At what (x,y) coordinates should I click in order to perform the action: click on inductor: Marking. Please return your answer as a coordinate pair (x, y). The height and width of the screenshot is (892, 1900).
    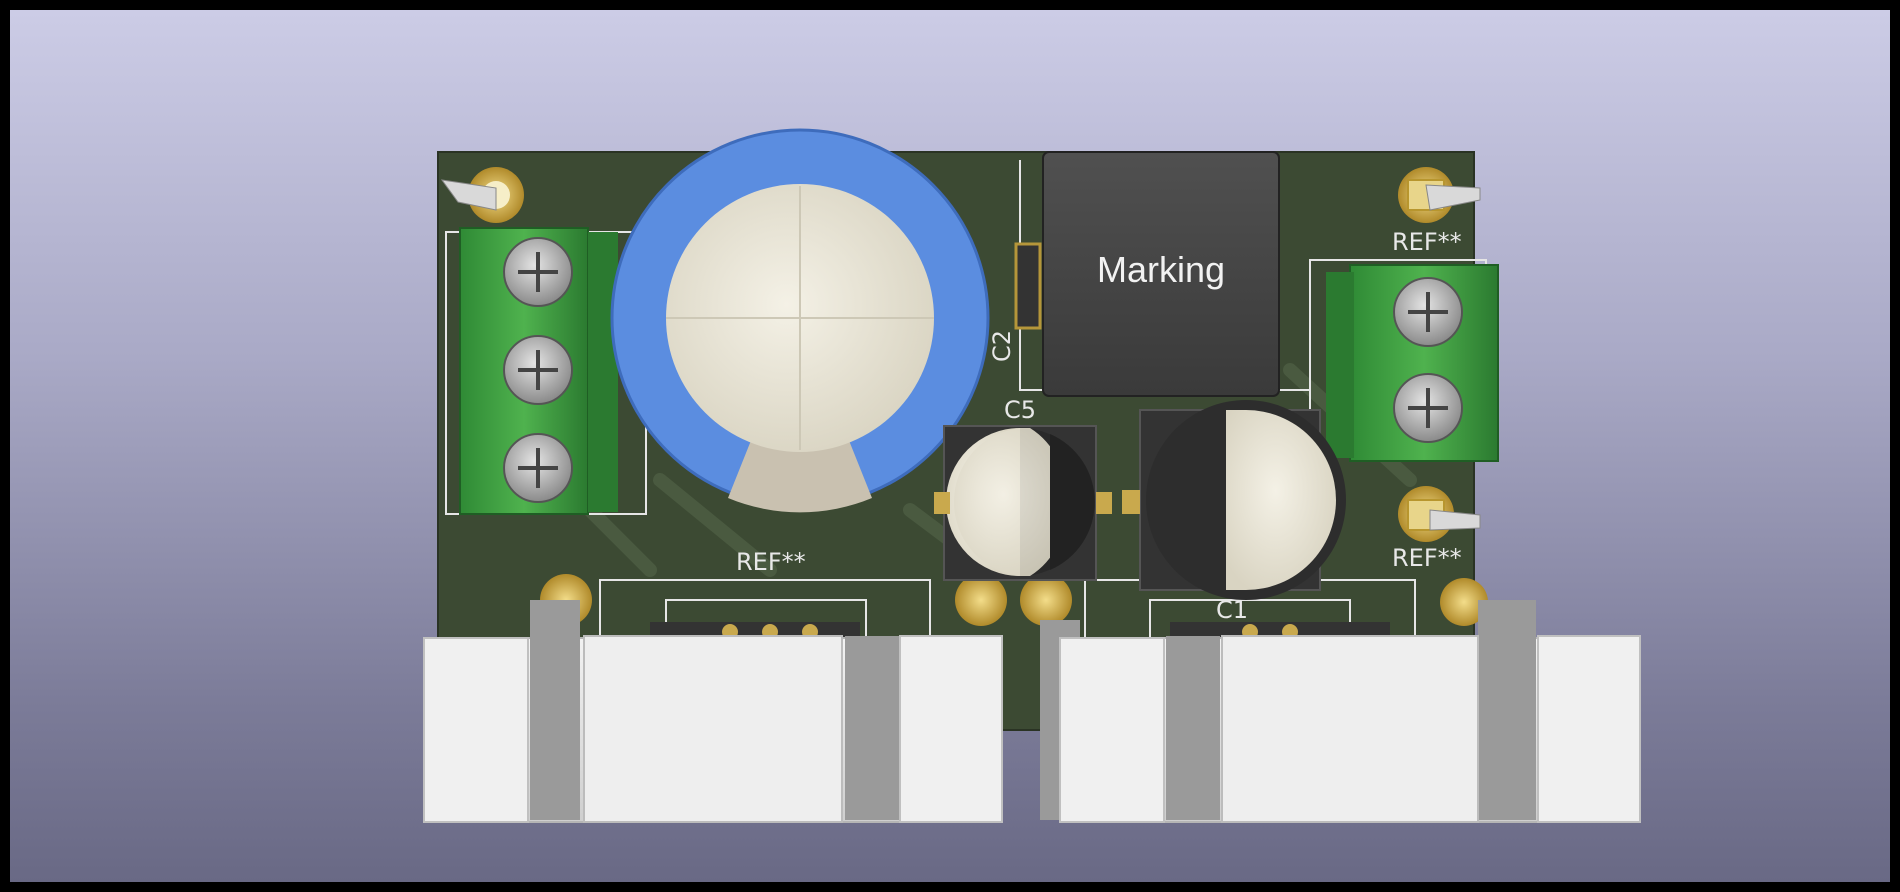
    Looking at the image, I should click on (1161, 274).